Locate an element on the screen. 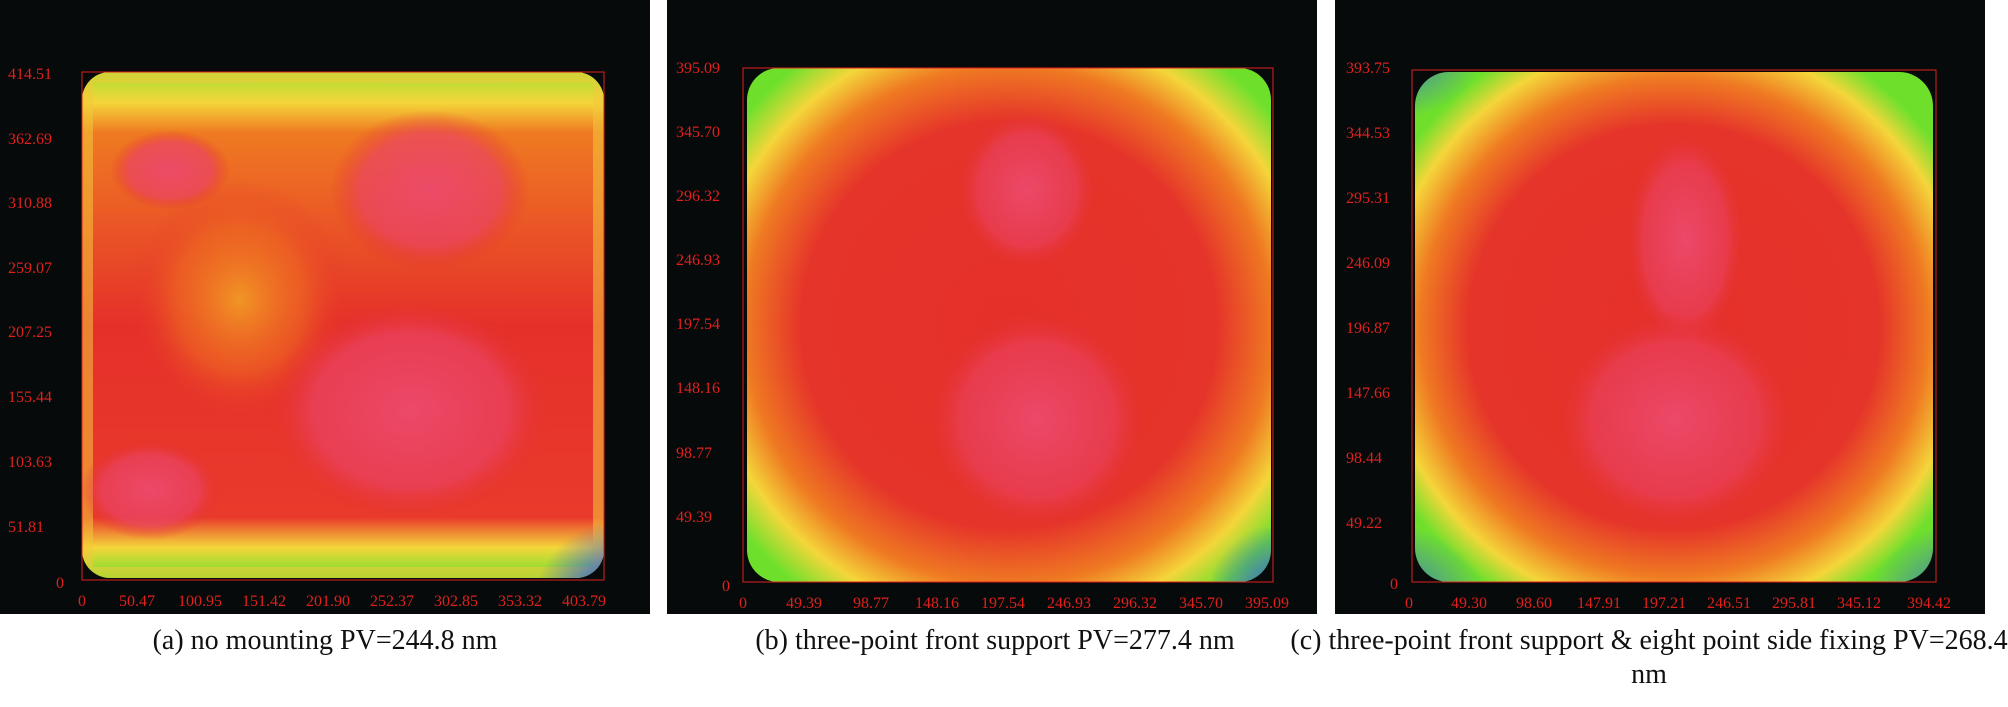  x-tick-label: 345.70 is located at coordinates (1201, 603).